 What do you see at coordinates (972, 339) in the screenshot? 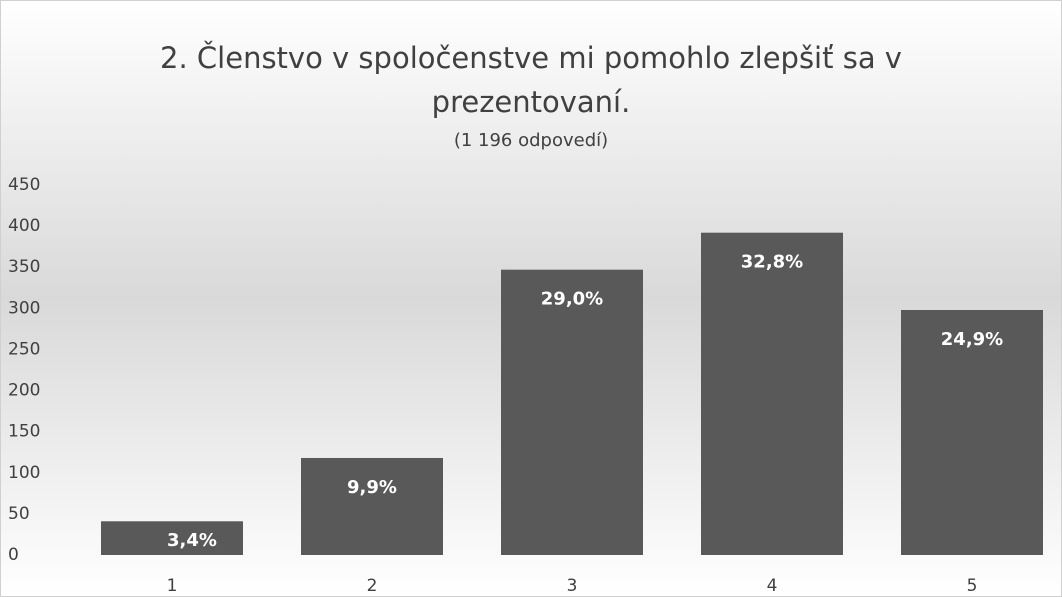
I see `value-label: 24,9%` at bounding box center [972, 339].